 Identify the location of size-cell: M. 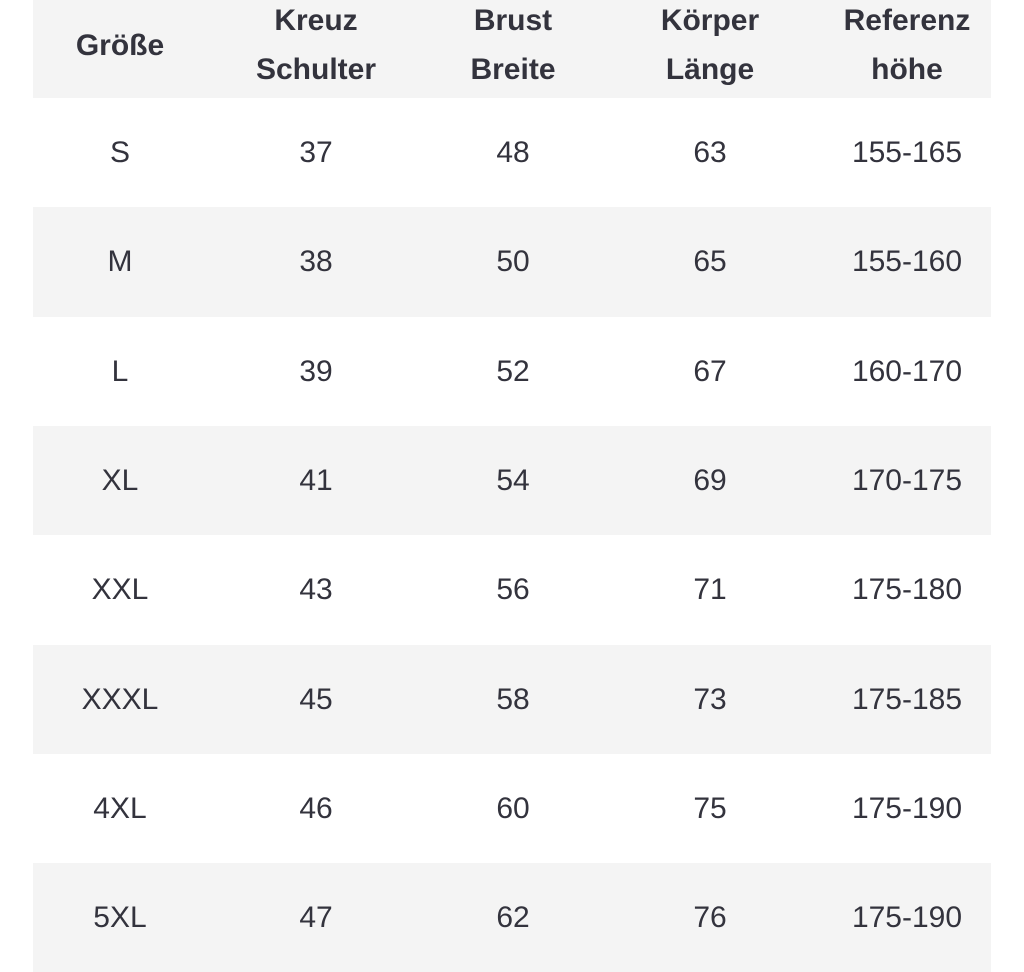
(120, 262).